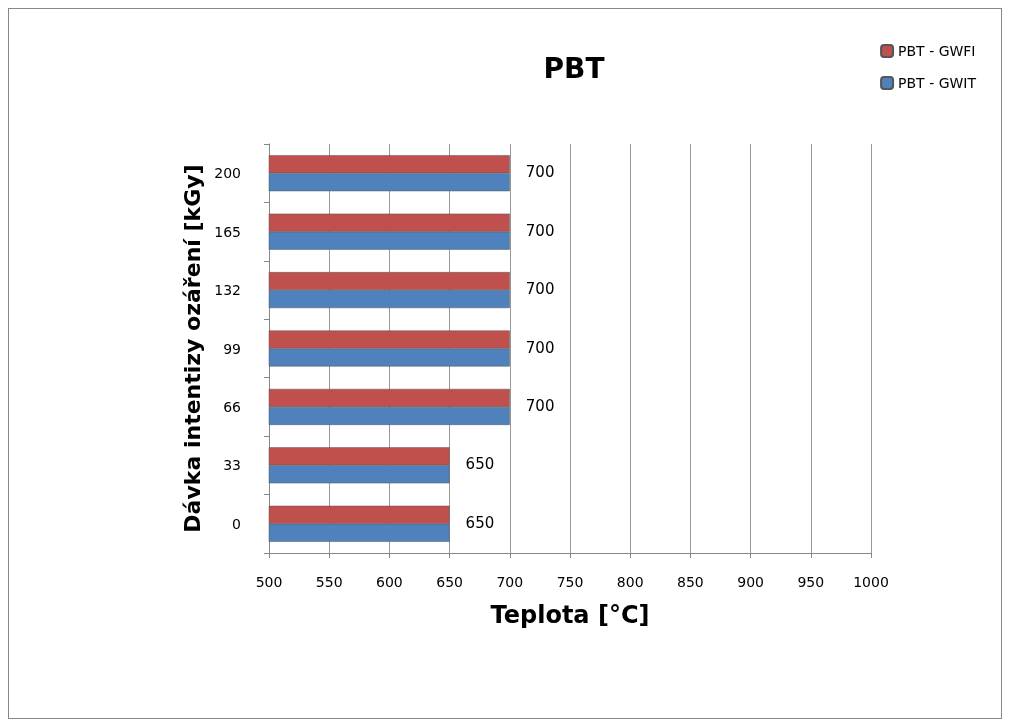  I want to click on legend-label: PBT - GWIT, so click(937, 83).